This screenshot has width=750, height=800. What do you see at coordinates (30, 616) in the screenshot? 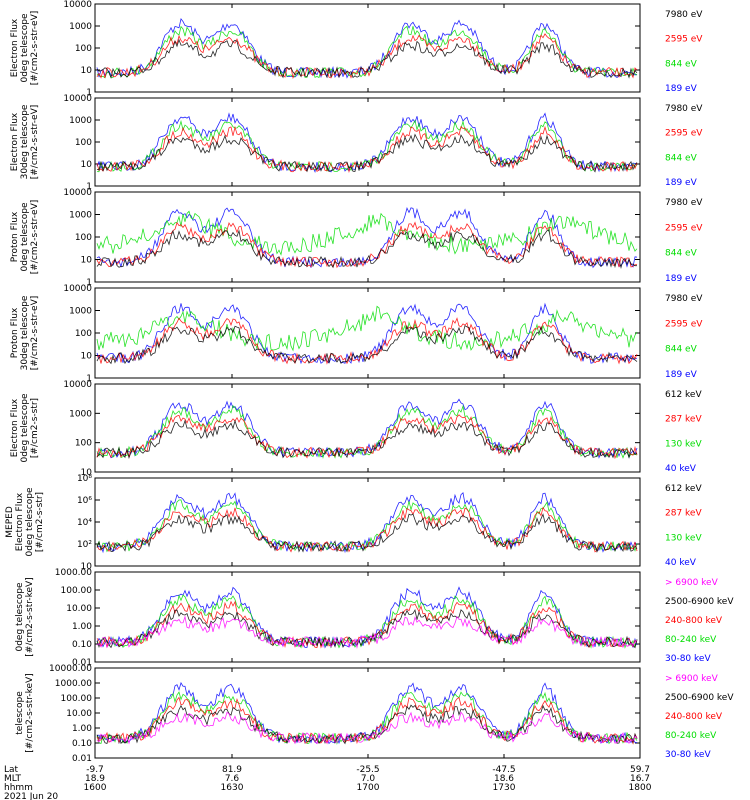
I see `y-axis-label: [#/cm2-s-str-keV]` at bounding box center [30, 616].